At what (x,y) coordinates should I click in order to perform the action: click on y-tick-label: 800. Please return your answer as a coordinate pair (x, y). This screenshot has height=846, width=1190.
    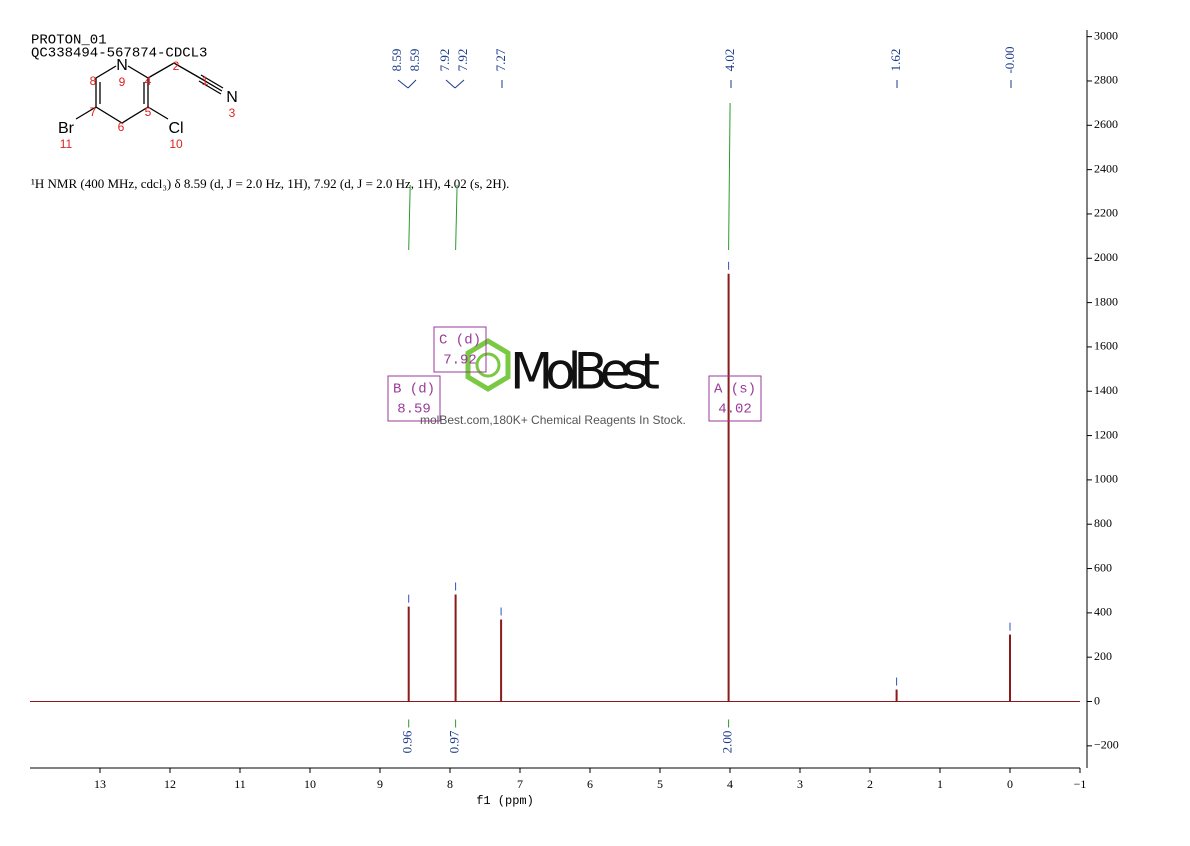
    Looking at the image, I should click on (1103, 523).